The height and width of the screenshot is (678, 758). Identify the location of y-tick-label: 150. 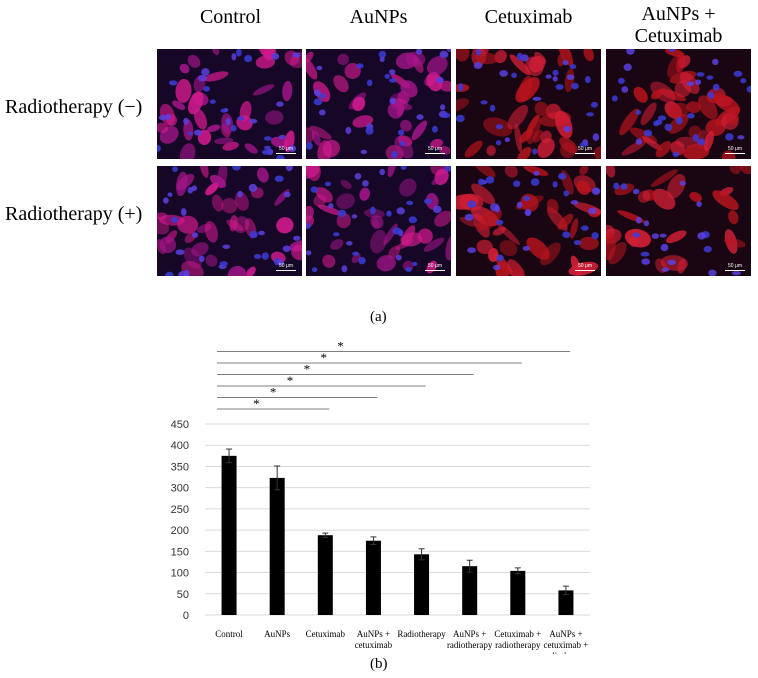
(180, 552).